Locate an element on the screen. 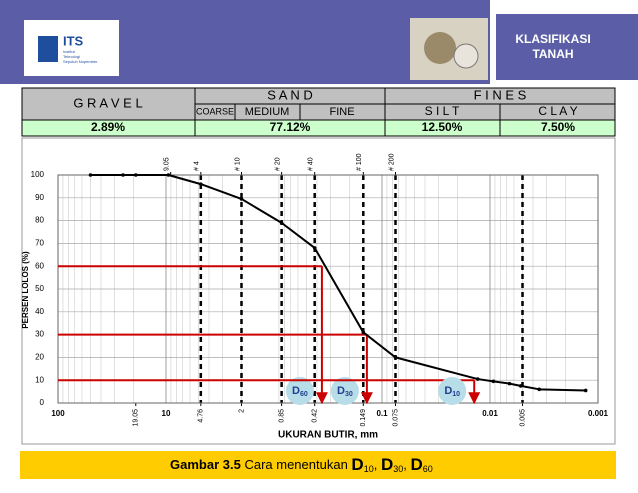  logo-emblem is located at coordinates (48, 49).